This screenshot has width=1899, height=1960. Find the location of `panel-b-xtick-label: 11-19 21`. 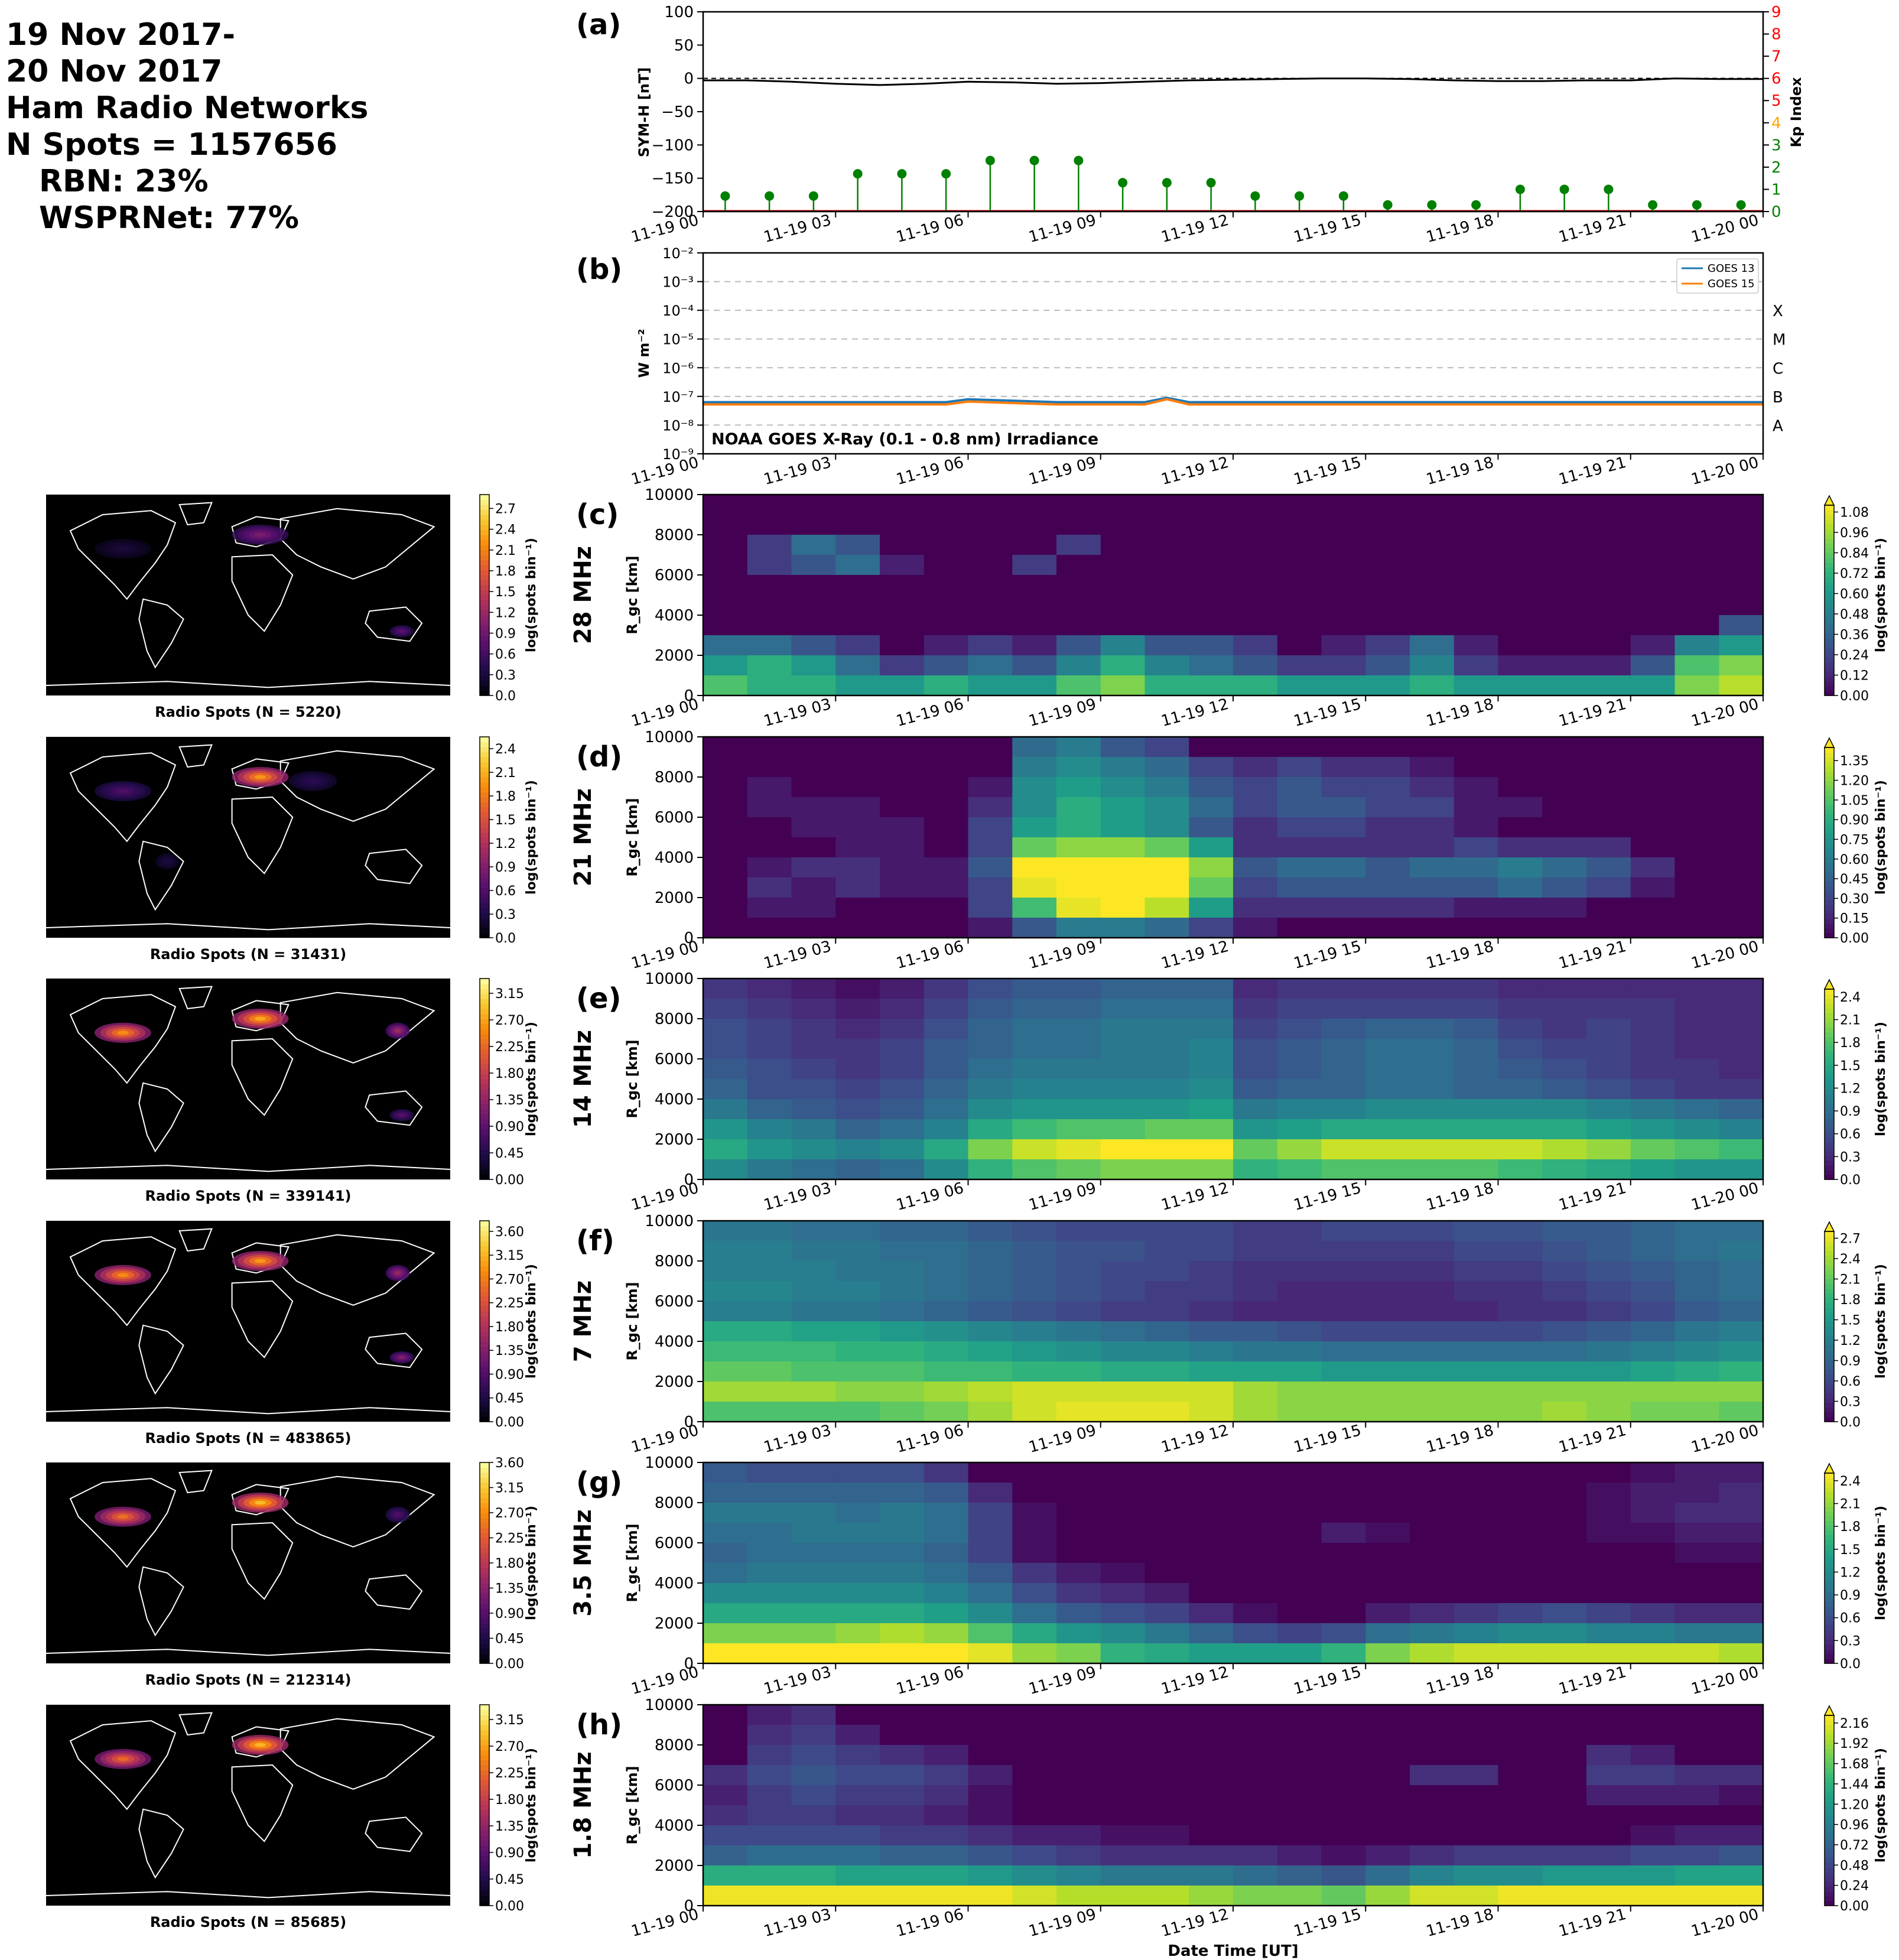

panel-b-xtick-label: 11-19 21 is located at coordinates (1592, 471).